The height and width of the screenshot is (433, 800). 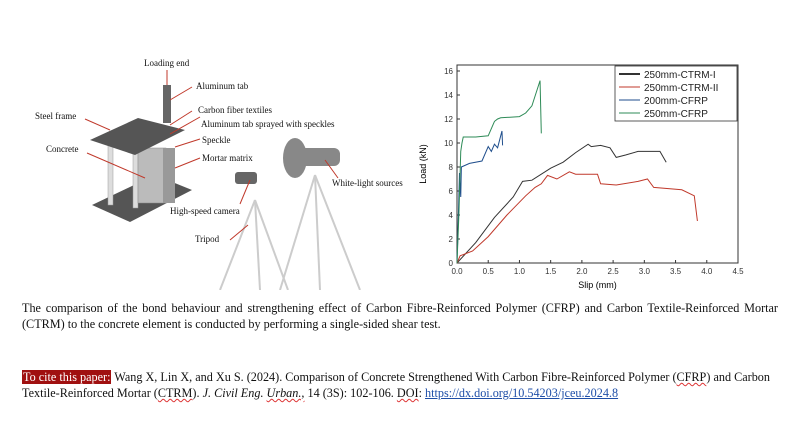 What do you see at coordinates (691, 377) in the screenshot?
I see `citation-abbr: CFRP` at bounding box center [691, 377].